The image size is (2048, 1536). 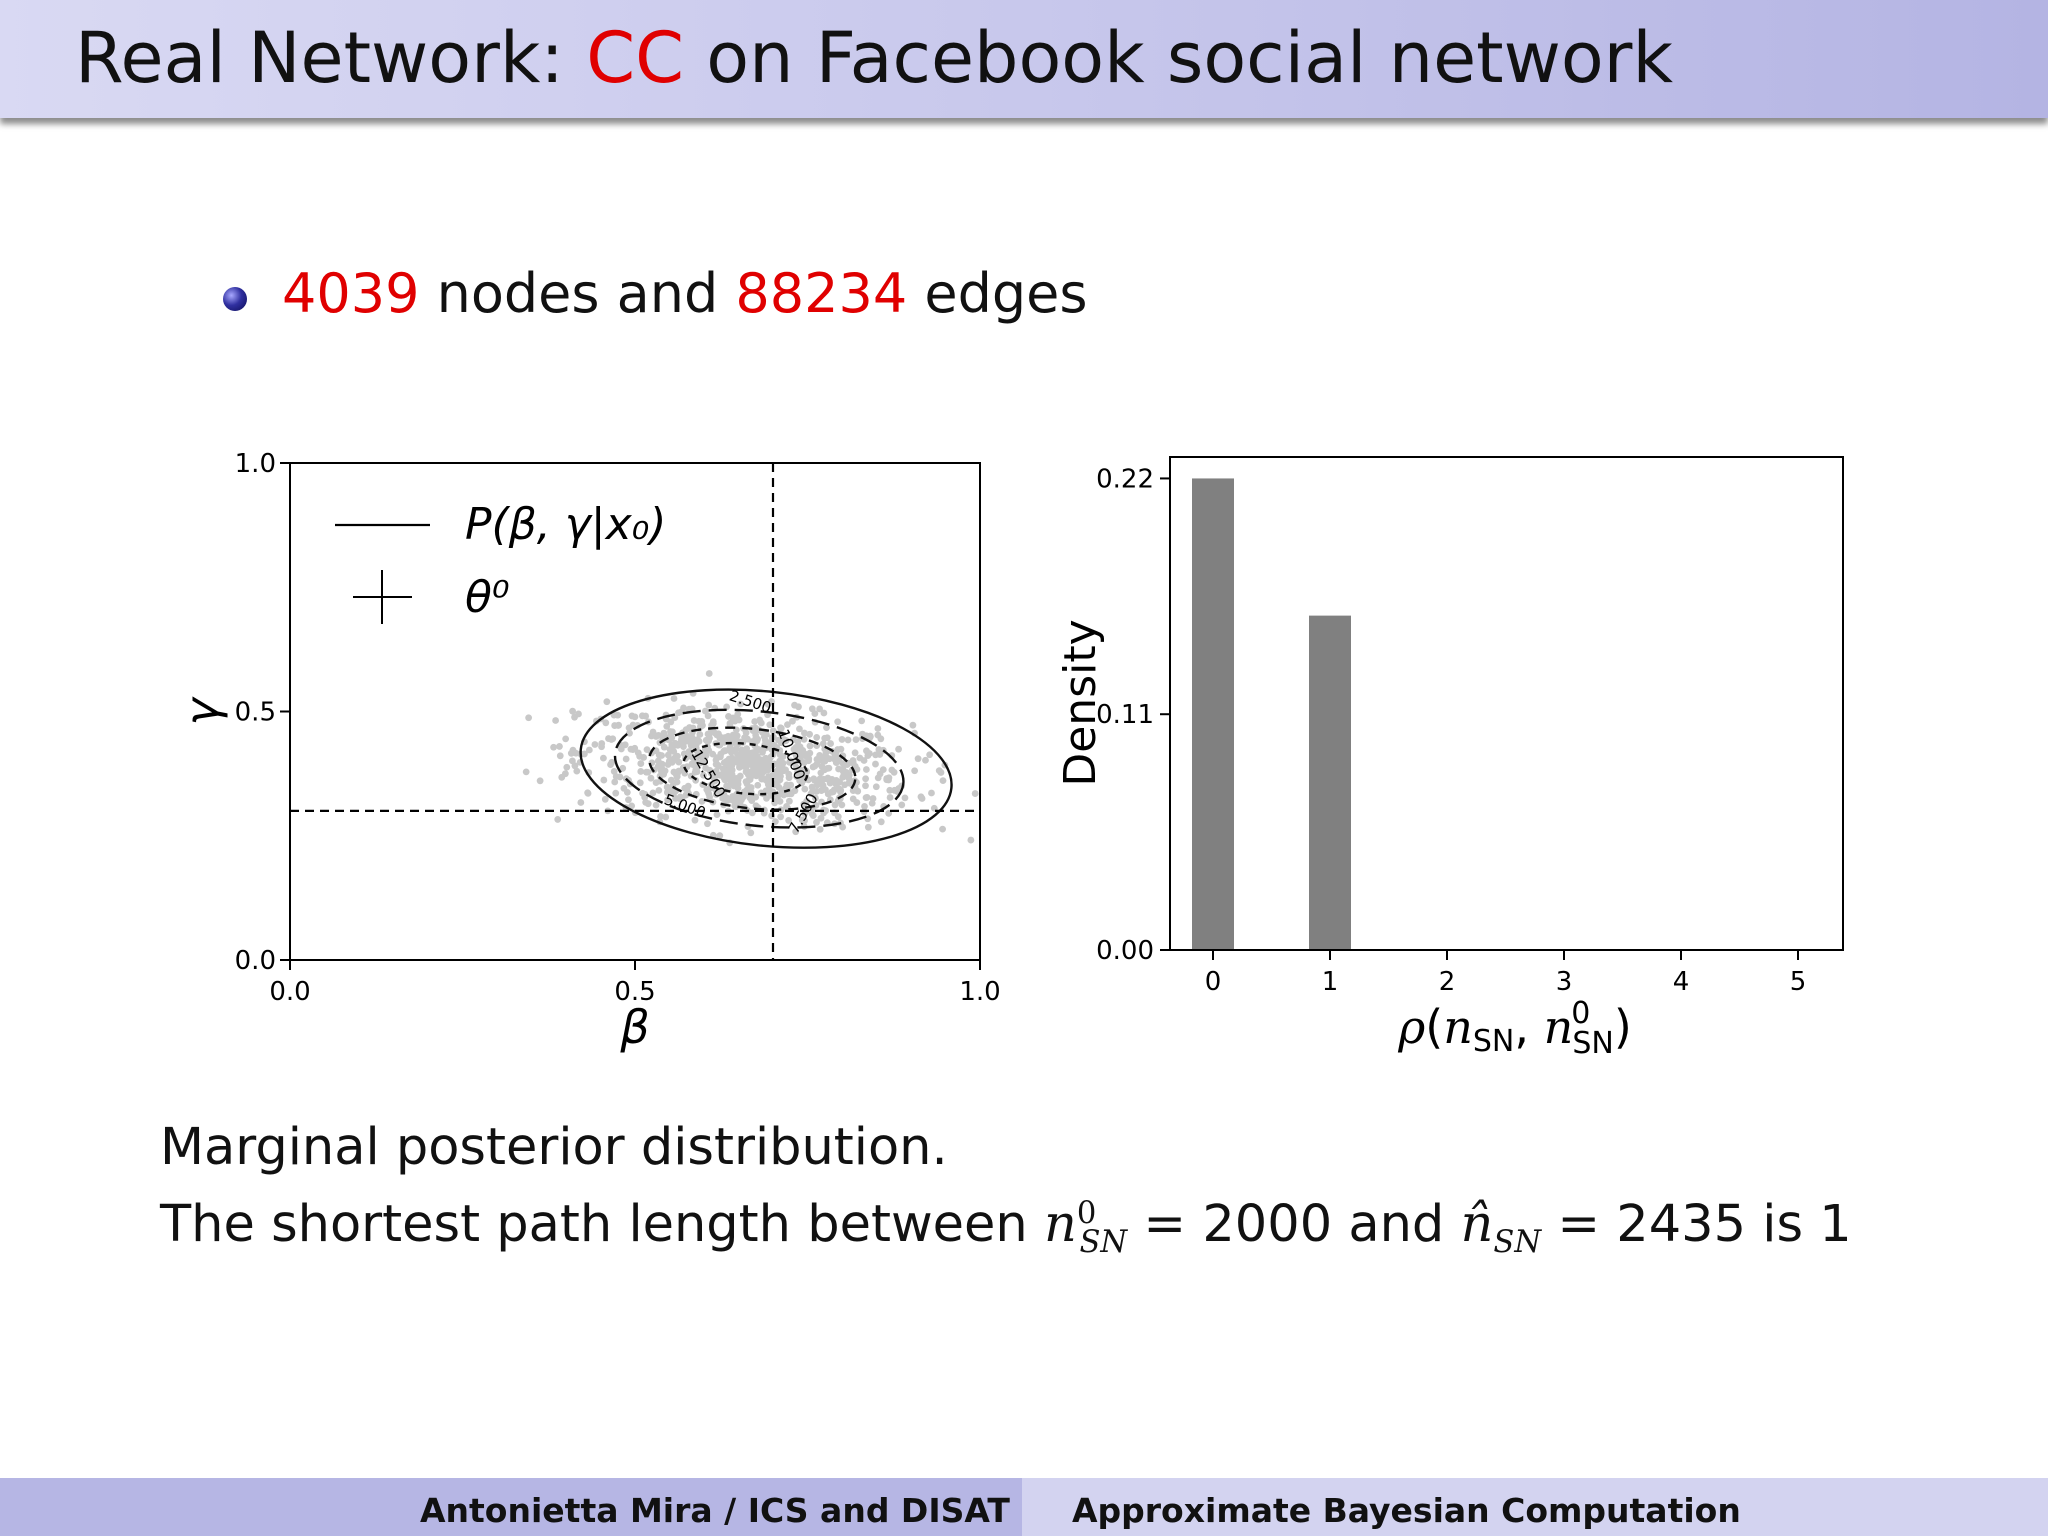 What do you see at coordinates (487, 597) in the screenshot?
I see `legend-entry: θ⁰` at bounding box center [487, 597].